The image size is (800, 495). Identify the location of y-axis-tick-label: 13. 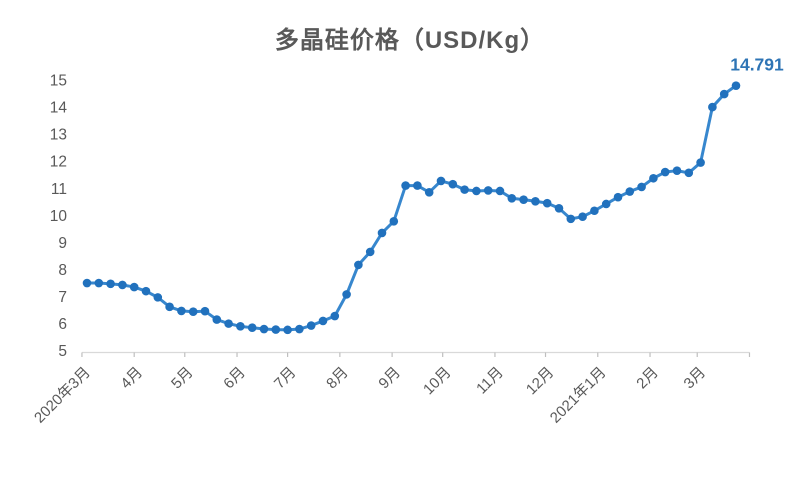
(58, 135).